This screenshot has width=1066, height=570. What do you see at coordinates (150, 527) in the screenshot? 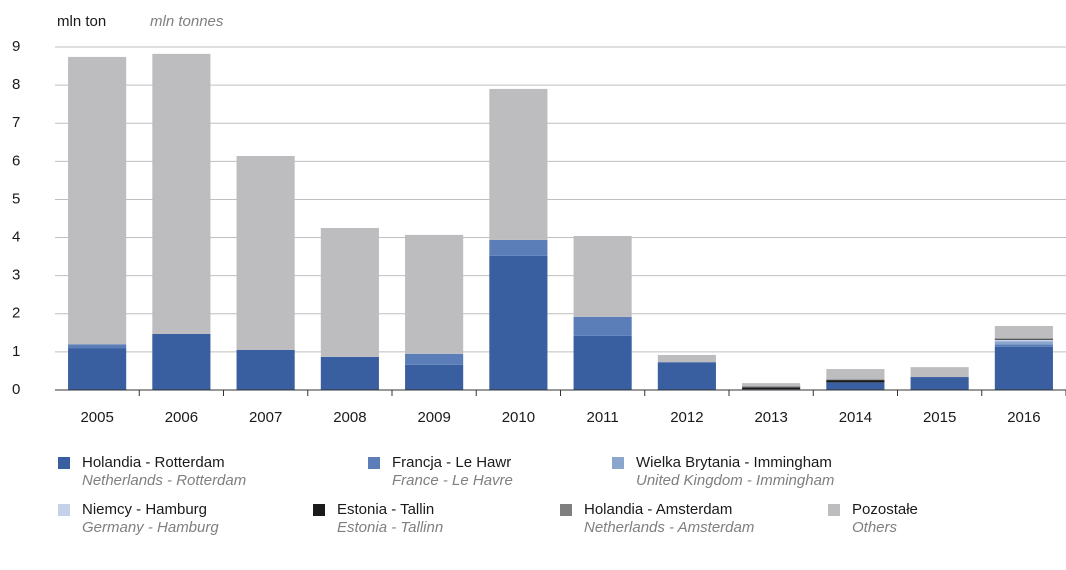
I see `legend-label-en: Germany - Hamburg` at bounding box center [150, 527].